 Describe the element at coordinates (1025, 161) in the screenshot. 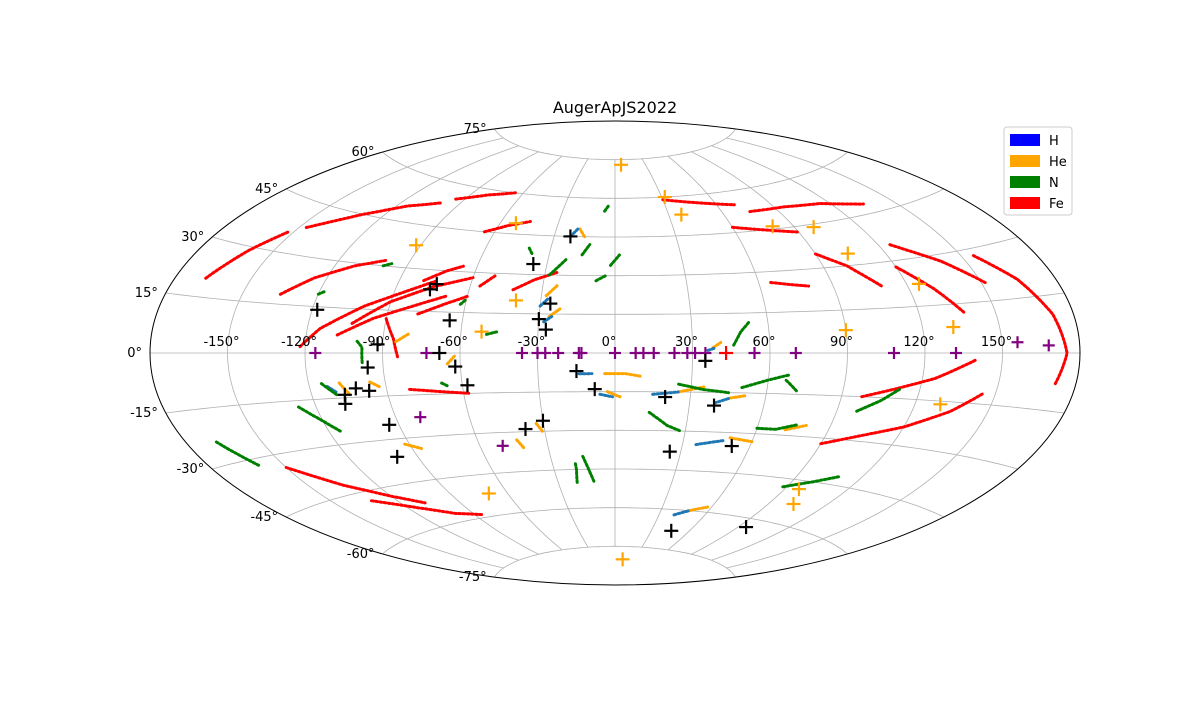

I see `legend-swatch-he` at that location.